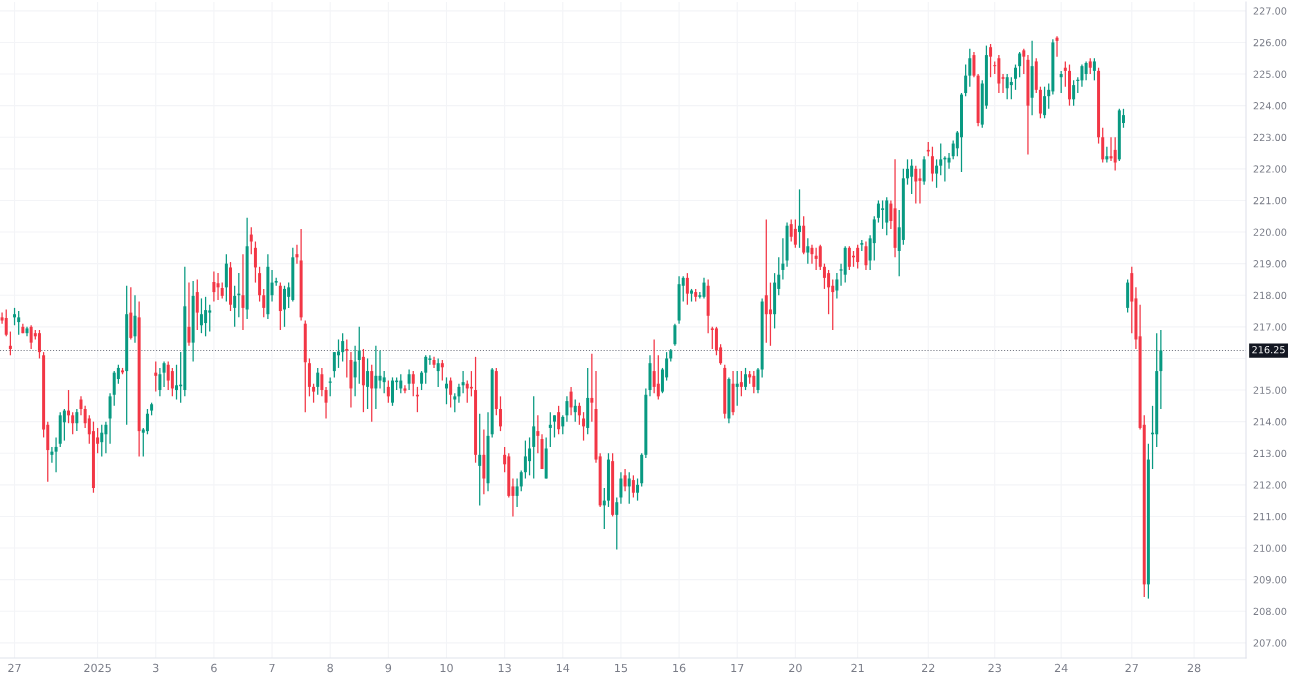 This screenshot has height=680, width=1292. What do you see at coordinates (330, 668) in the screenshot?
I see `x-tick-label: 8` at bounding box center [330, 668].